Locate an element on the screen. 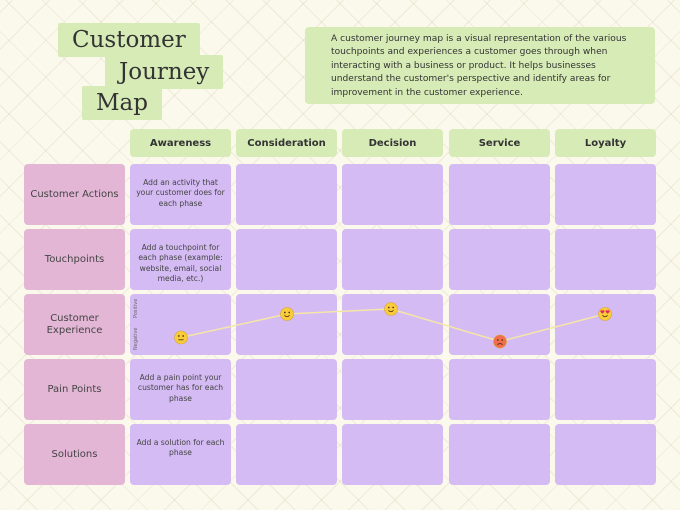  cell-experience-loyalty is located at coordinates (605, 324).